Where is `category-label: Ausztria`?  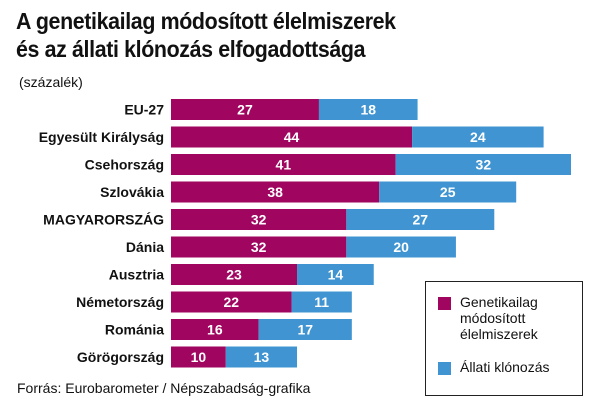 category-label: Ausztria is located at coordinates (136, 275).